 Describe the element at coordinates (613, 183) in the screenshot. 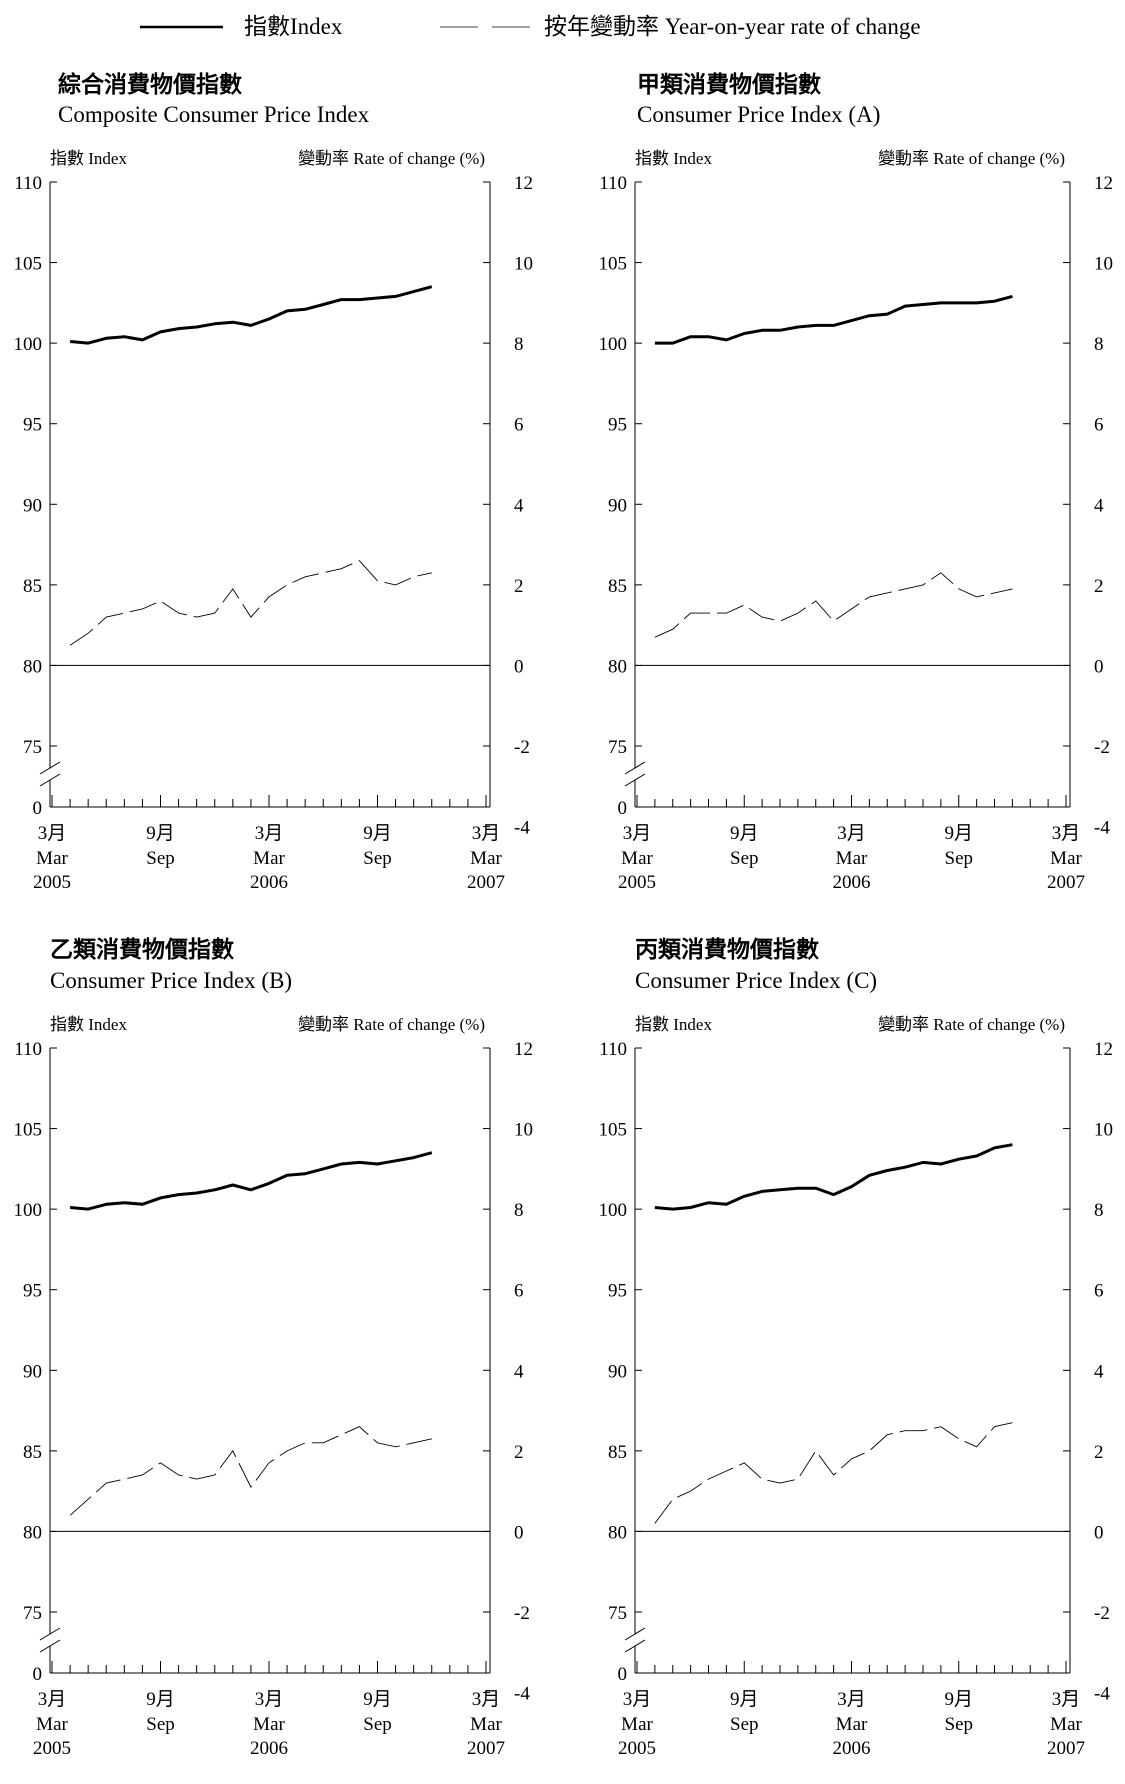

I see `left-tick-label: 110` at that location.